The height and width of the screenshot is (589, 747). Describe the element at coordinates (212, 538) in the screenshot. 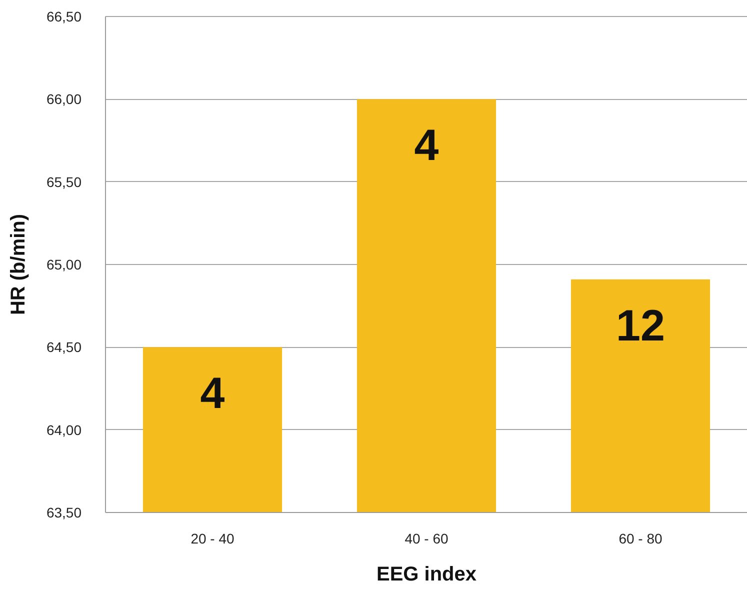

I see `x-tick-label: 20 - 40` at that location.